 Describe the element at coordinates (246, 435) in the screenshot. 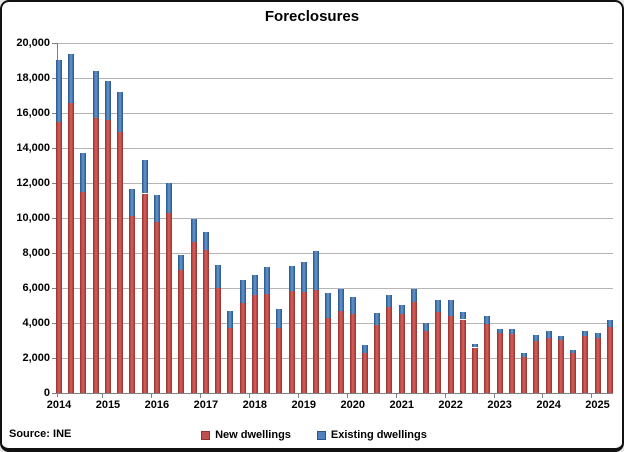

I see `legend-item-new-dwellings: New dwellings` at that location.